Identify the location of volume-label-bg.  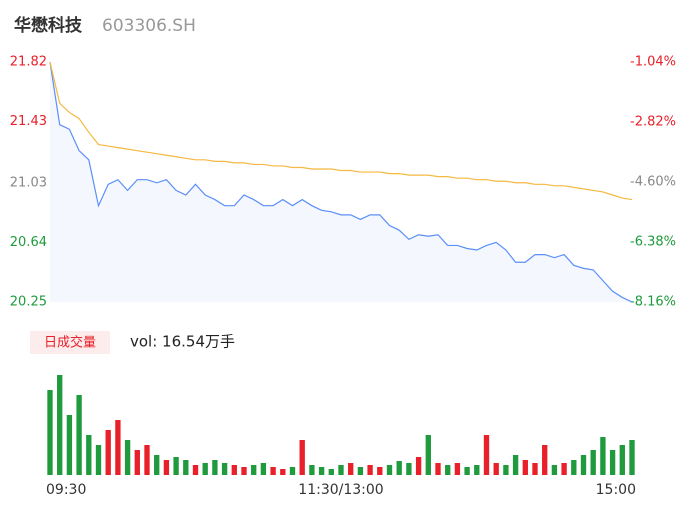
(70, 342).